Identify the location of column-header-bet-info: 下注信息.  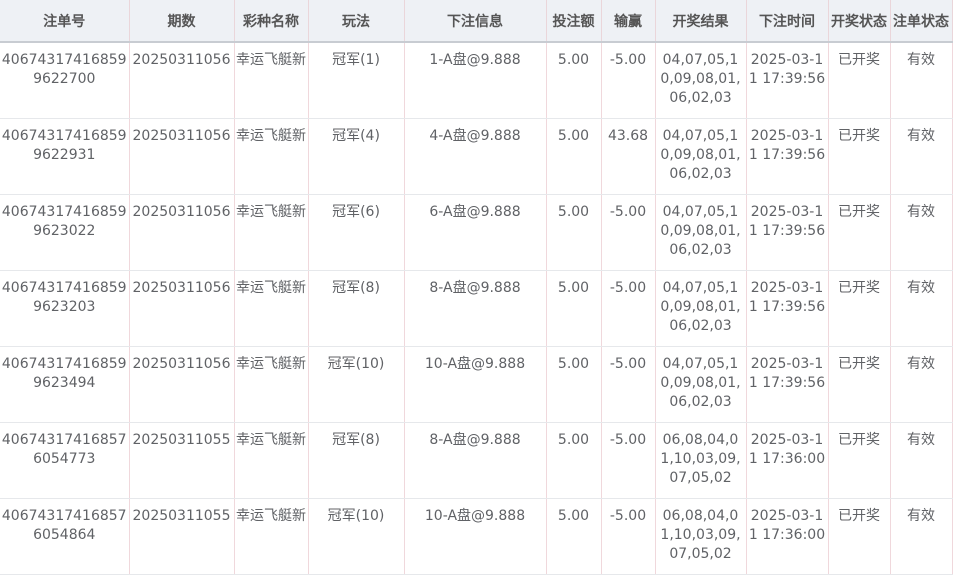
(475, 21).